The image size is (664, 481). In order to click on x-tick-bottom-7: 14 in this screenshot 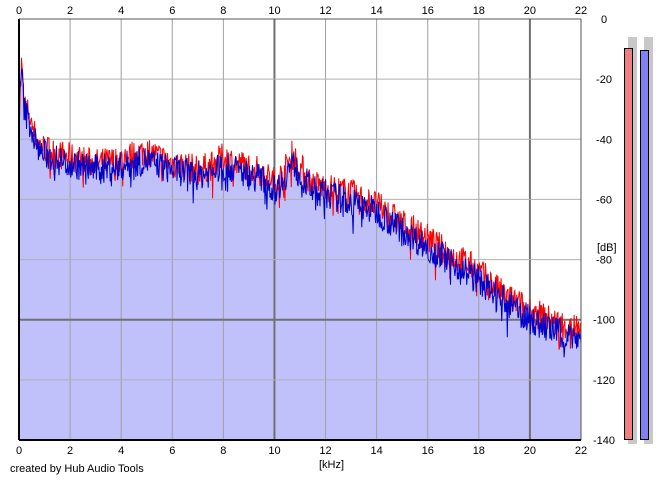, I will do `click(377, 451)`.